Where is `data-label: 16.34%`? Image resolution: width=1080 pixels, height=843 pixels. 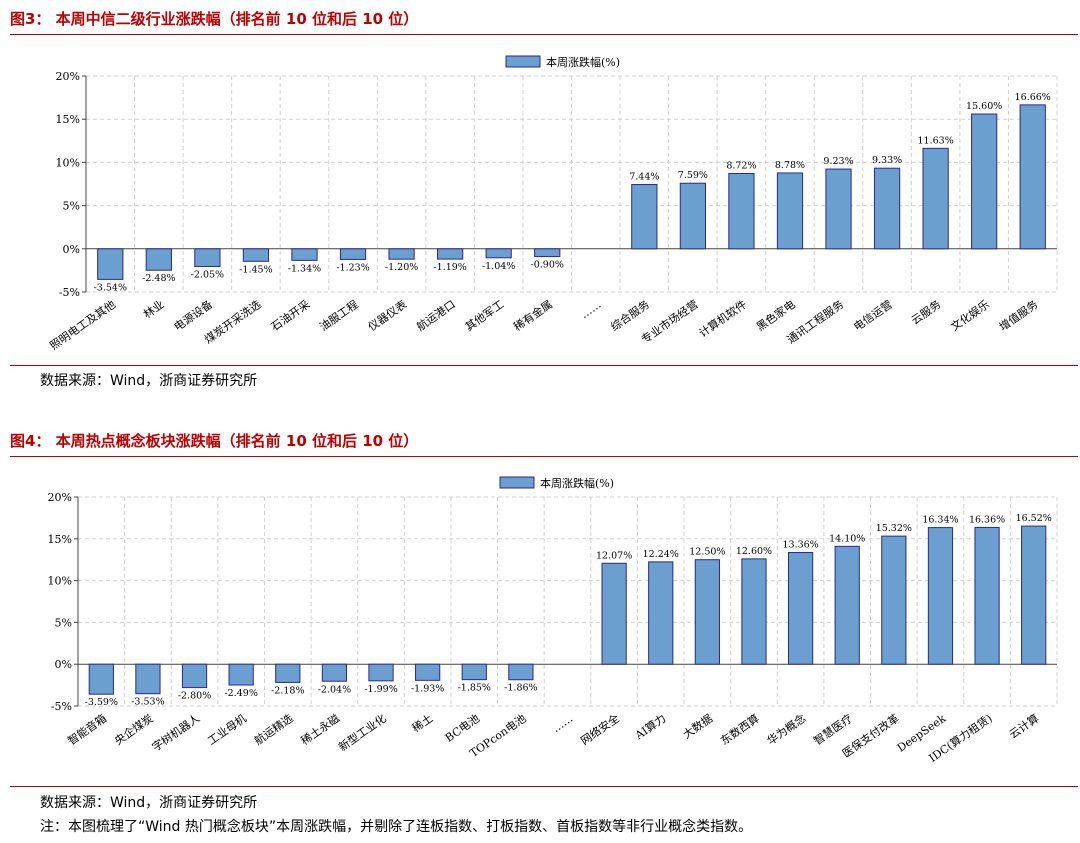 data-label: 16.34% is located at coordinates (940, 520).